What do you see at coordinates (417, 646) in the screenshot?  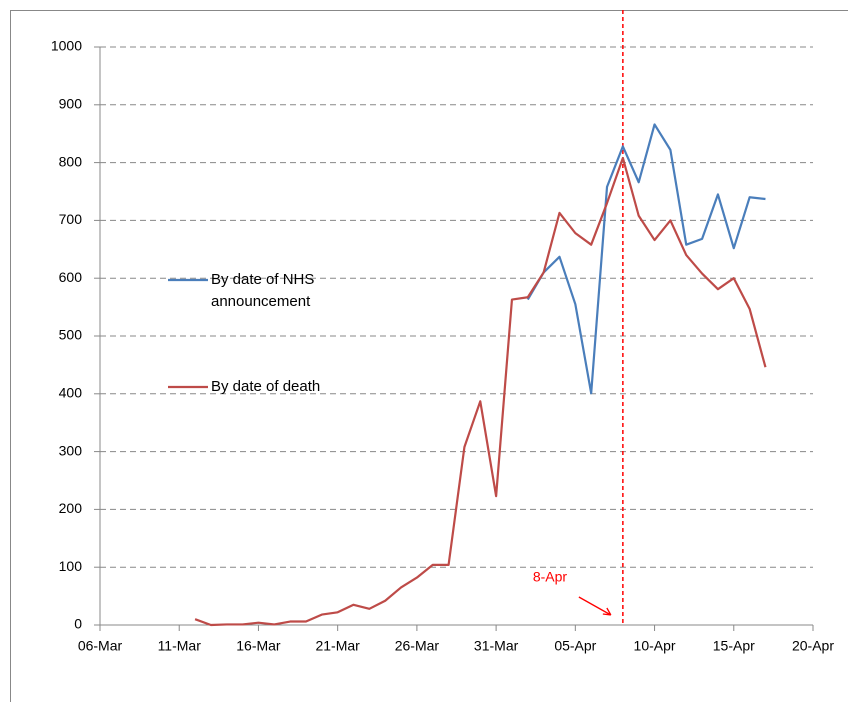 I see `x-tick-label: 26-Mar` at bounding box center [417, 646].